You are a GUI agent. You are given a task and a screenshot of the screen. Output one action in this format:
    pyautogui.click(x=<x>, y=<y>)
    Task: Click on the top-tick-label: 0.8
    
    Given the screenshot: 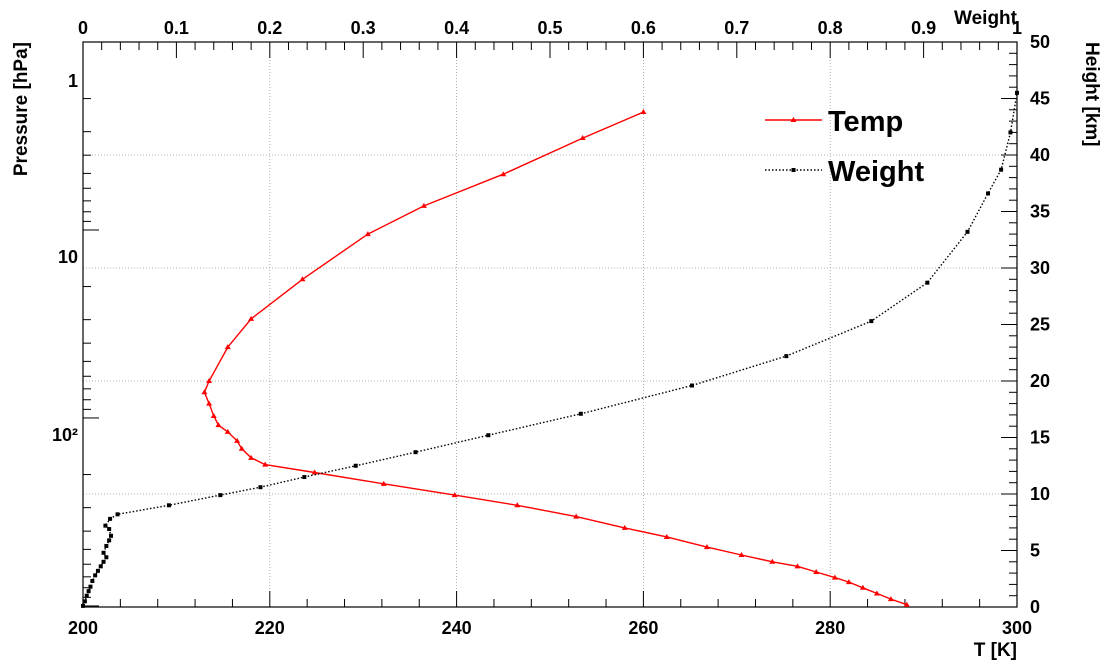 What is the action you would take?
    pyautogui.click(x=830, y=28)
    